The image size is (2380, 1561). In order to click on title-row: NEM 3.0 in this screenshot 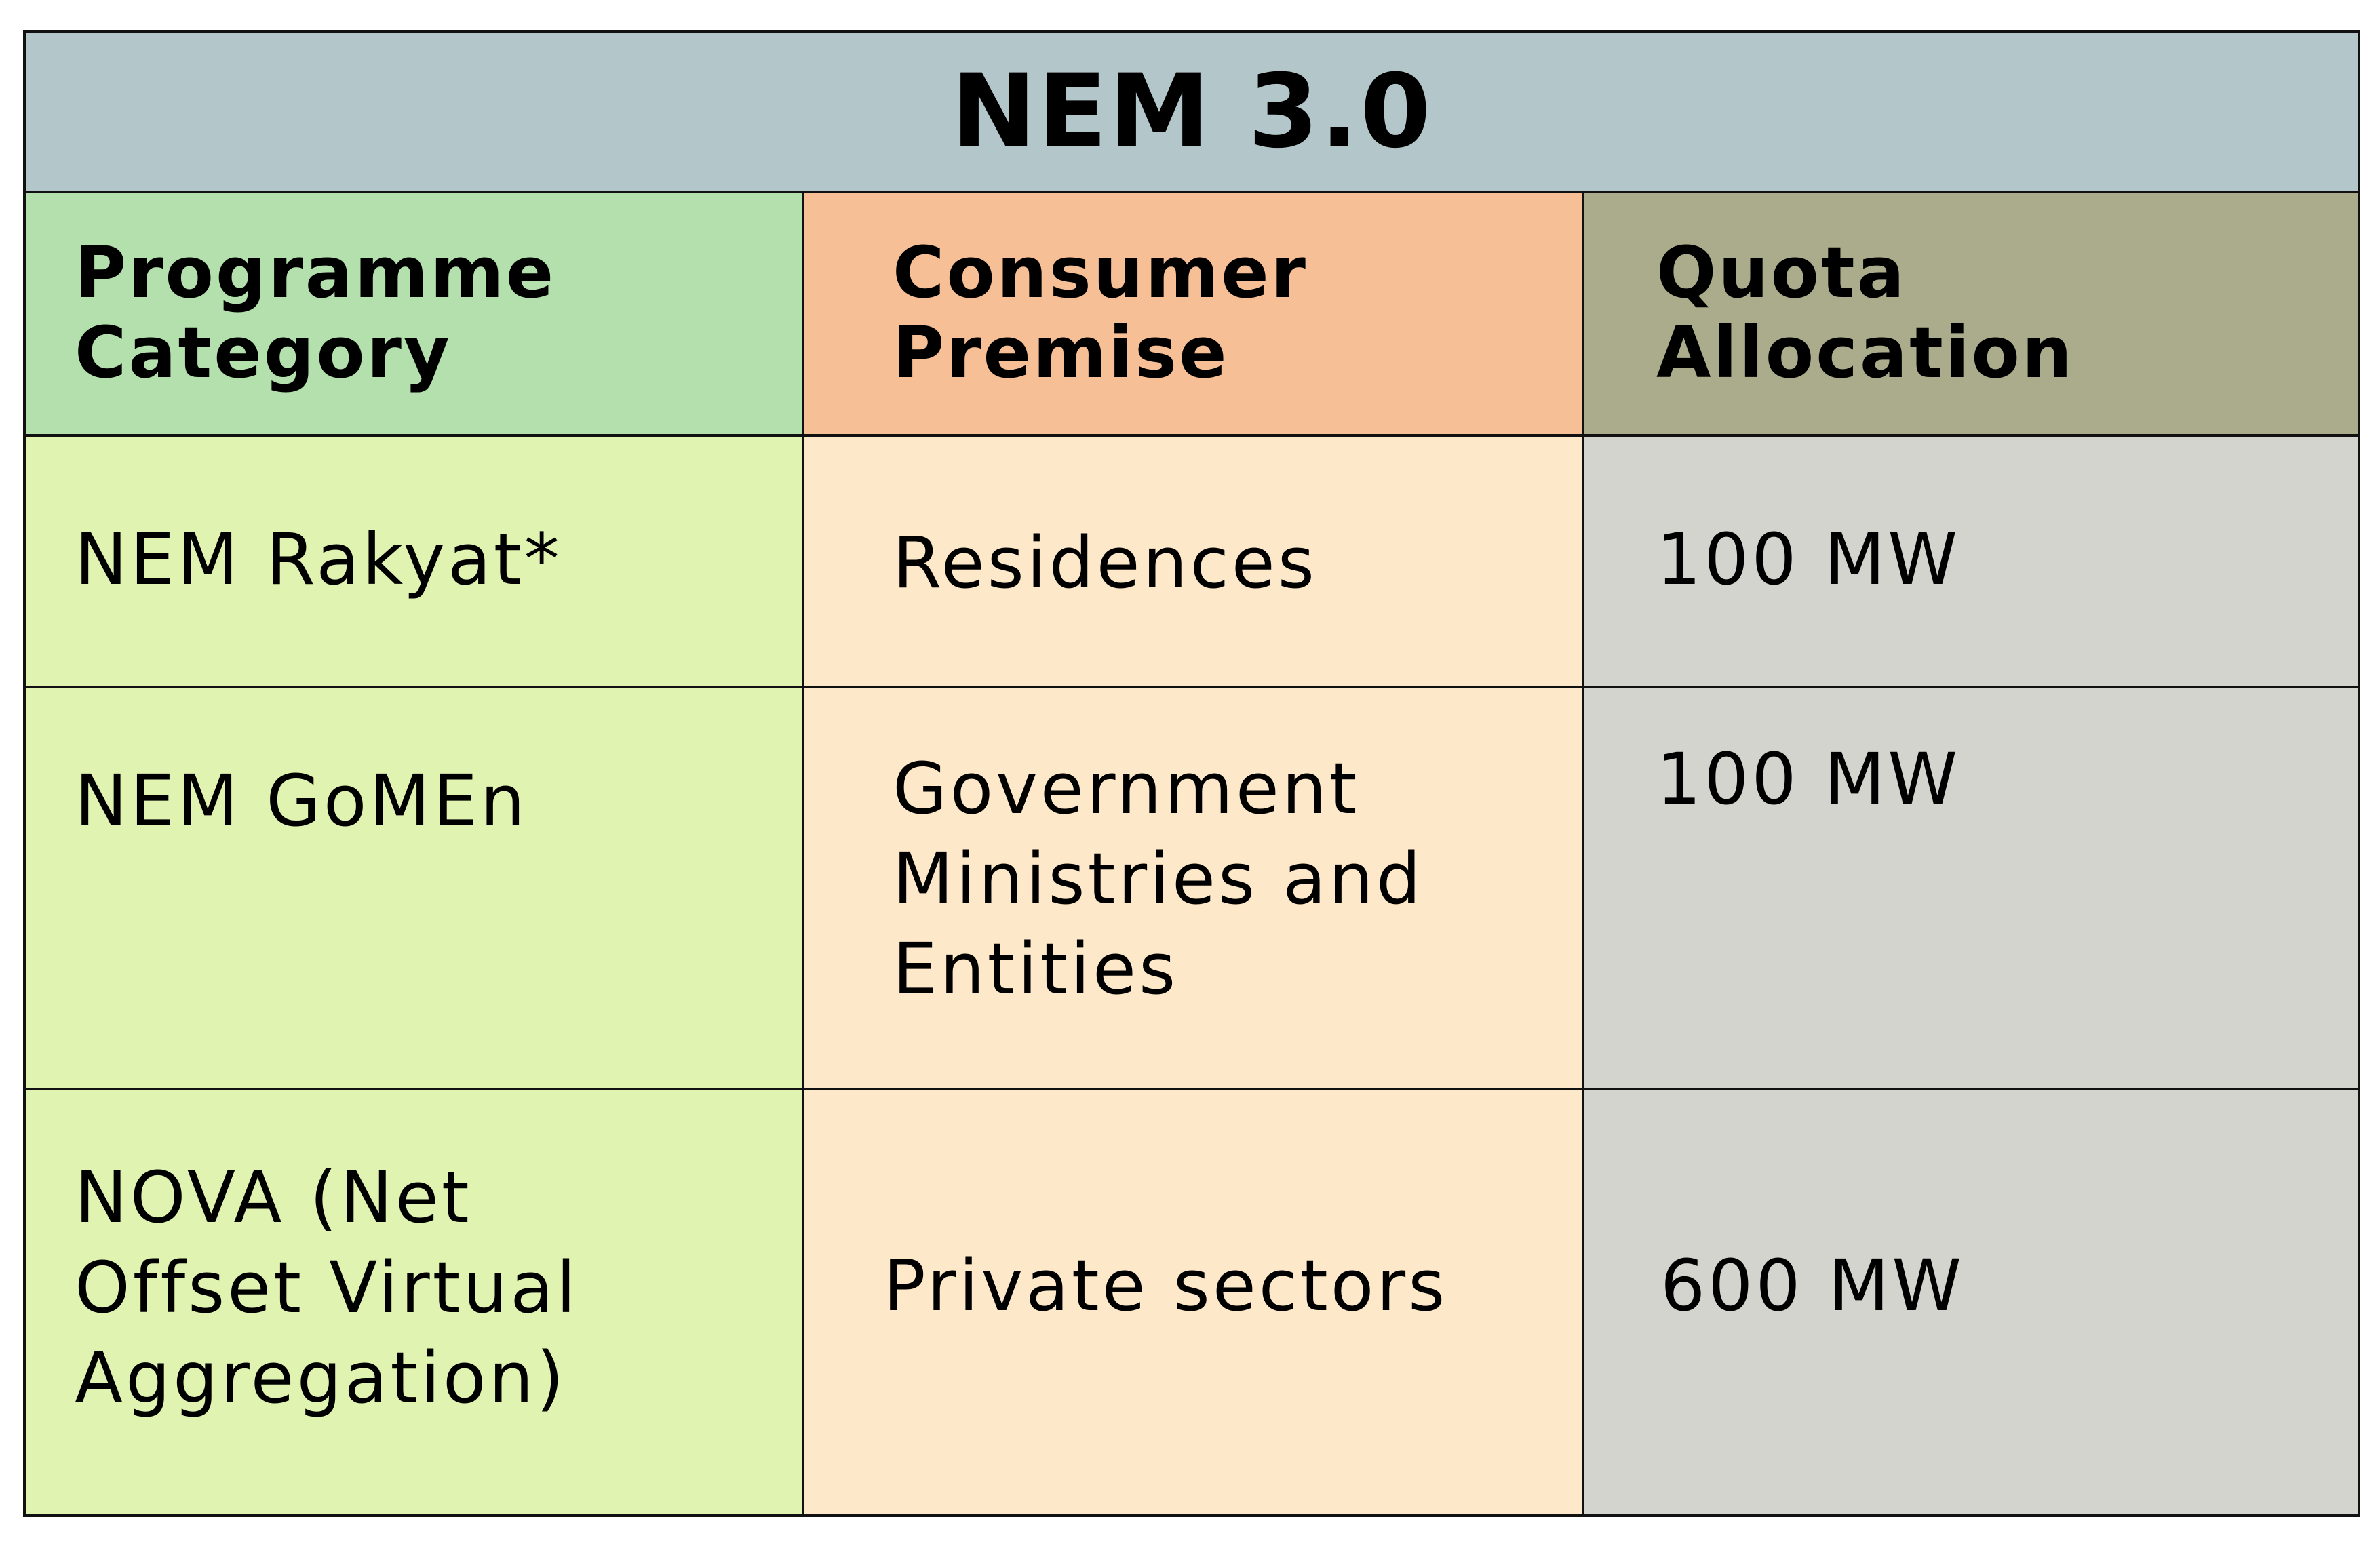, I will do `click(1191, 111)`.